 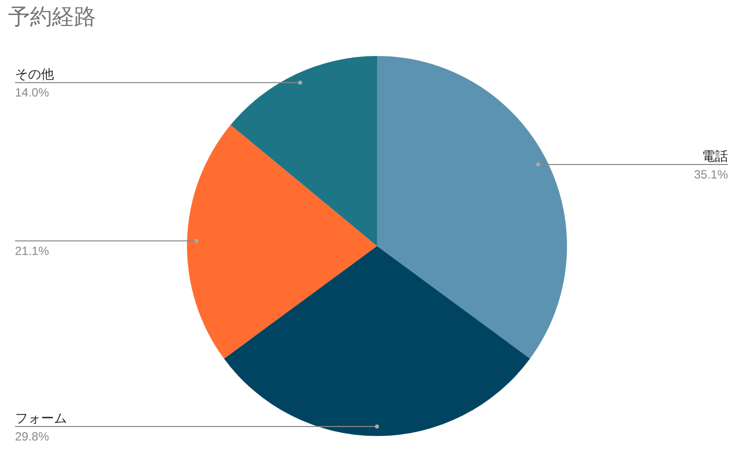 I want to click on slice-label: その他, so click(x=34, y=75).